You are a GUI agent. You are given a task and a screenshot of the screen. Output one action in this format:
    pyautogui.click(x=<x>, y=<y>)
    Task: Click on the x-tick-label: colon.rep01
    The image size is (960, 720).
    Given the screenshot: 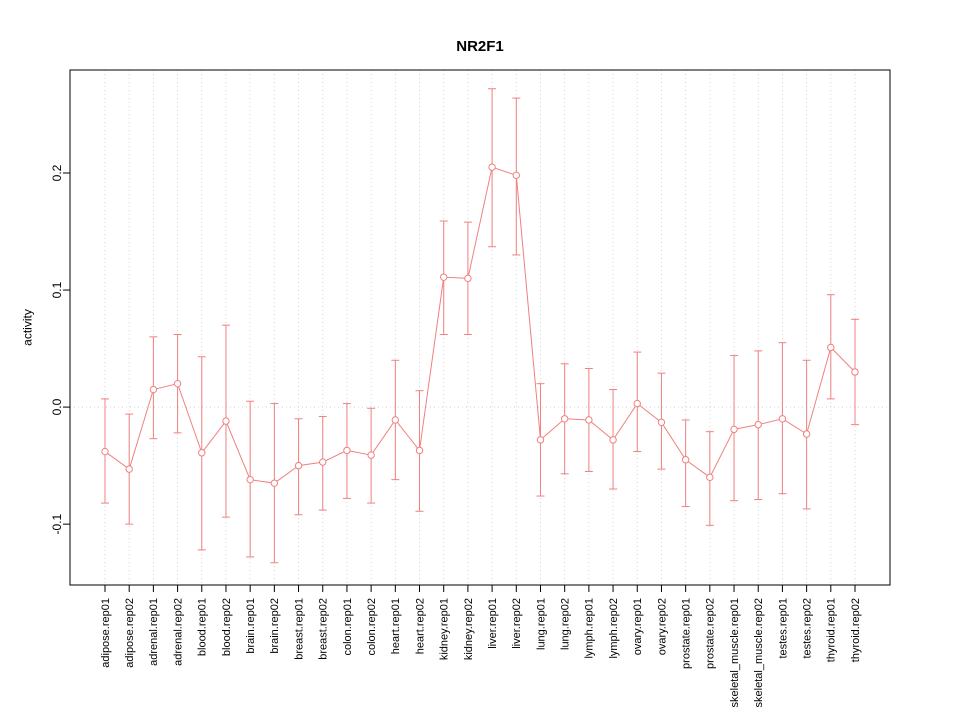 What is the action you would take?
    pyautogui.click(x=348, y=627)
    